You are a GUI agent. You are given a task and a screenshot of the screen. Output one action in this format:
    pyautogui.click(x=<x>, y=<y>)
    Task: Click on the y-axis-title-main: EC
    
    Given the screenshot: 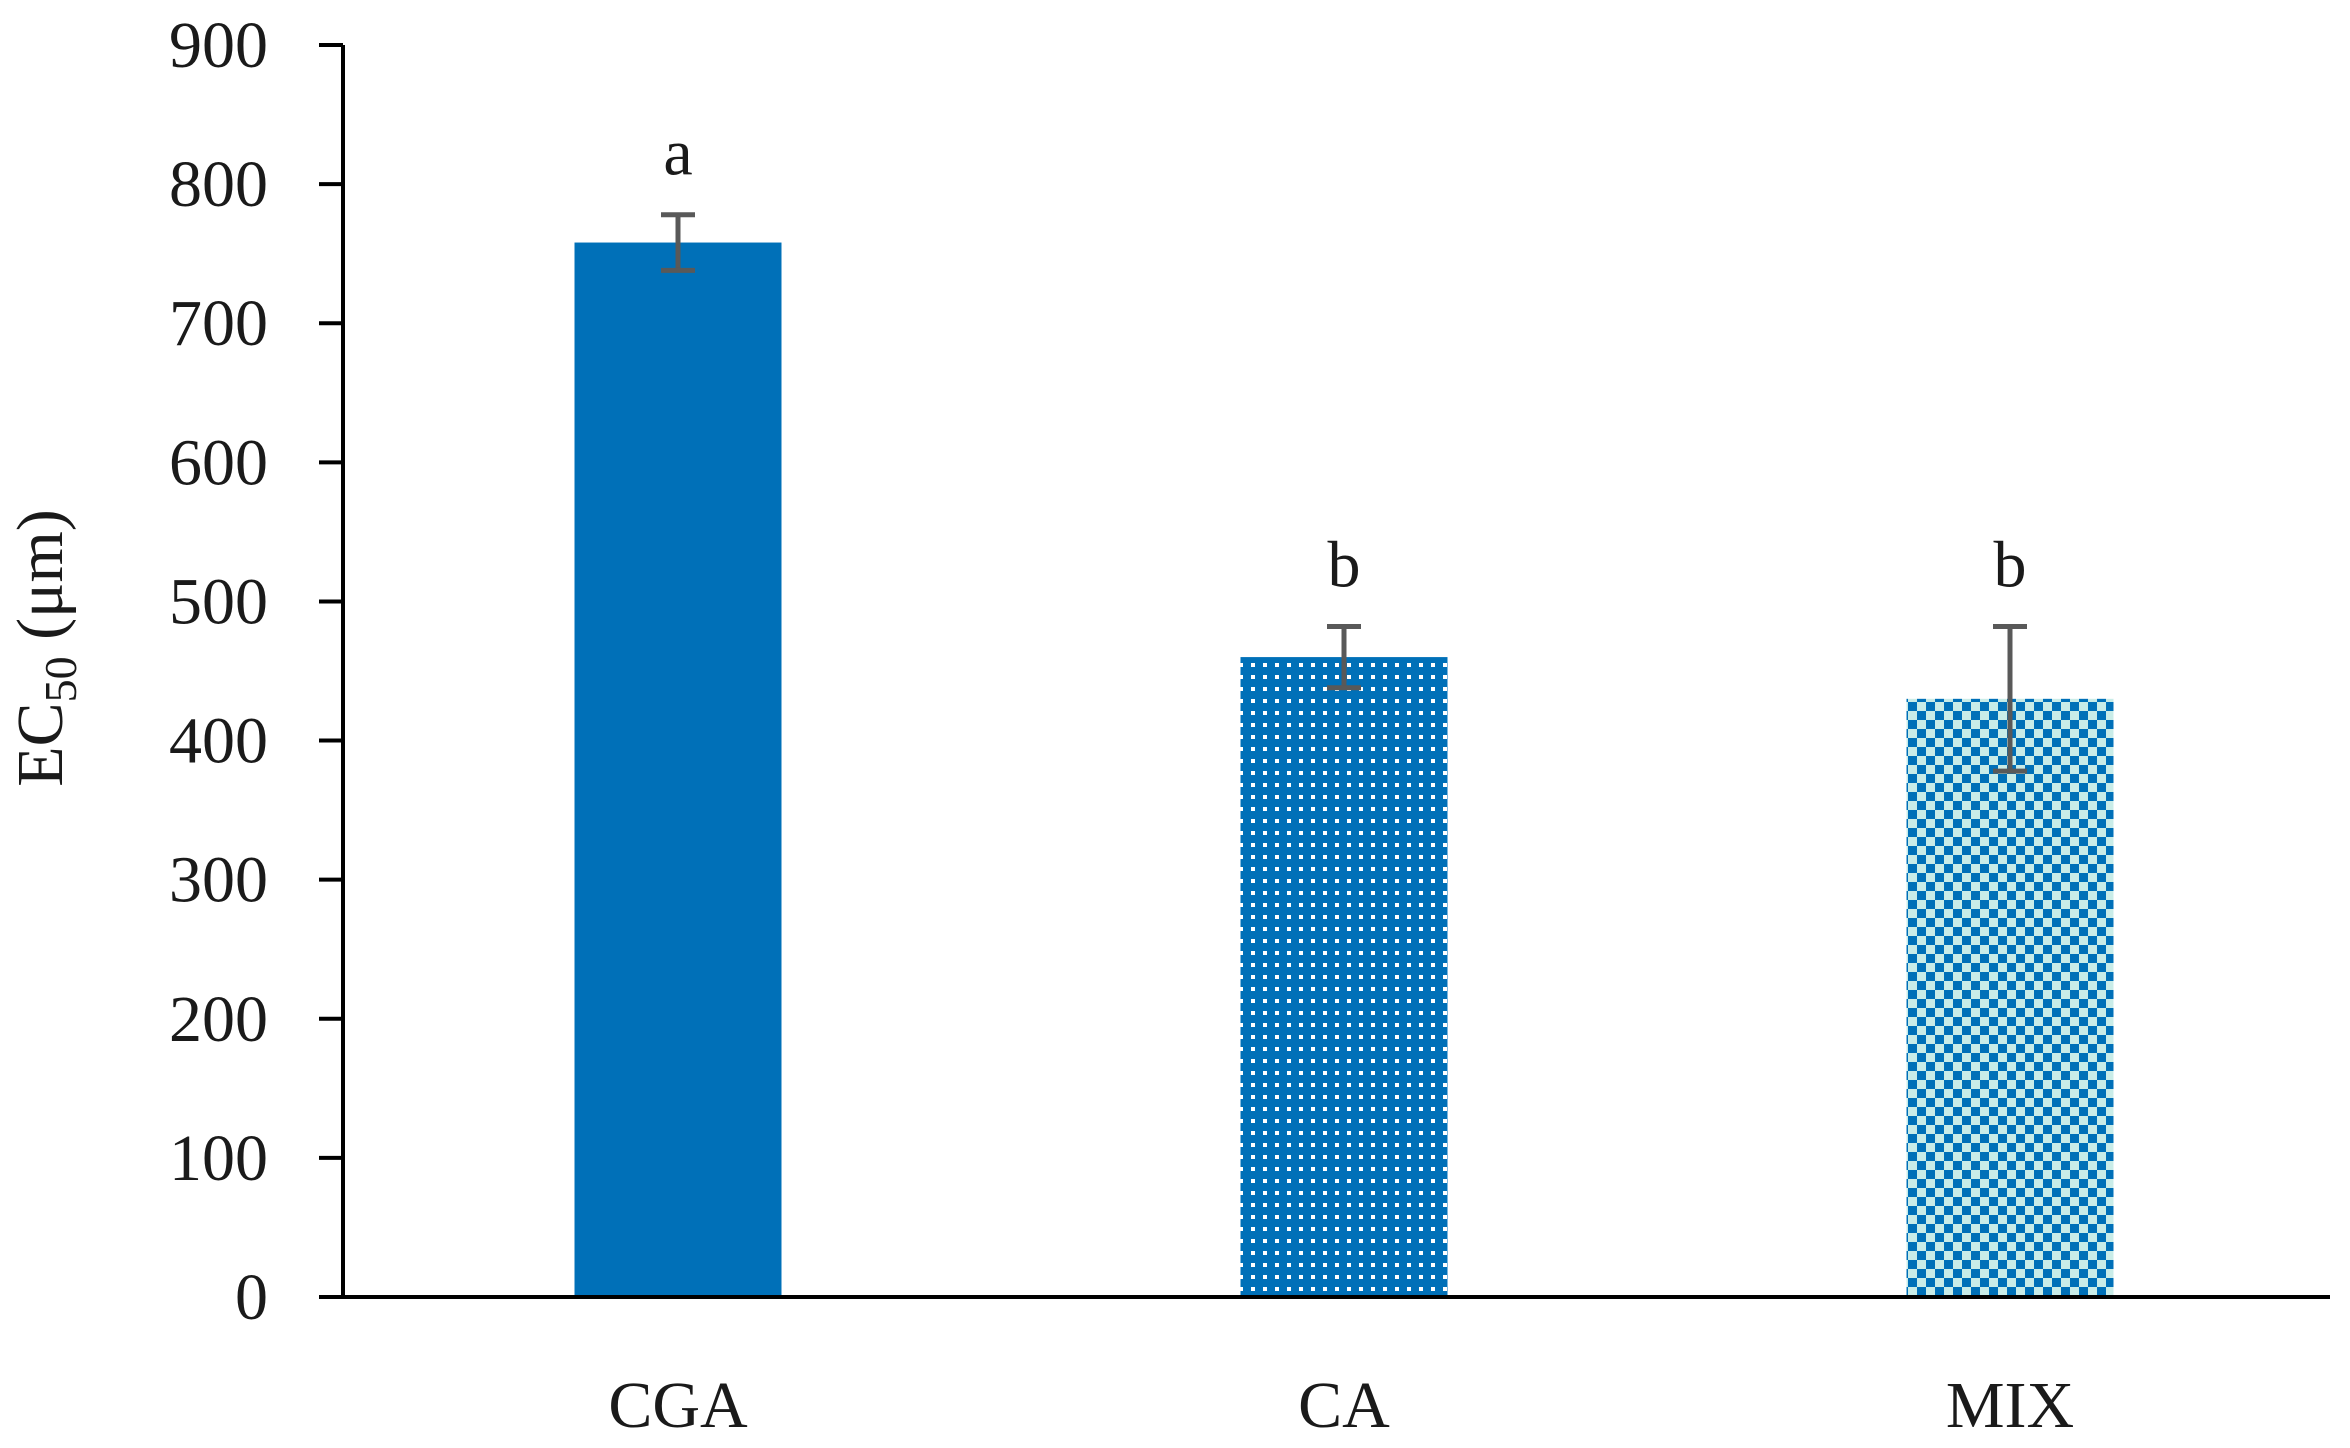 What is the action you would take?
    pyautogui.click(x=40, y=744)
    